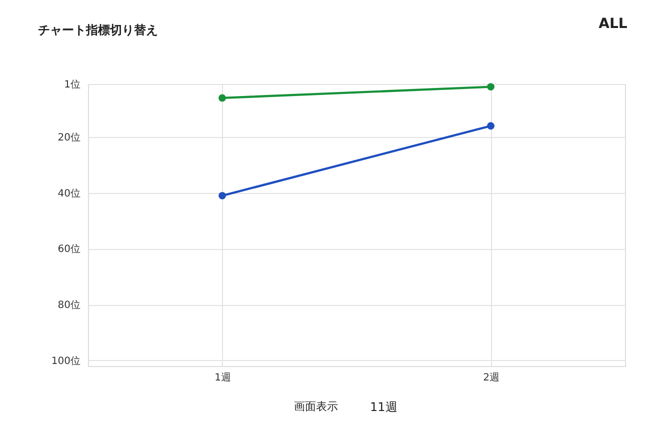 This screenshot has width=650, height=434. I want to click on x-tick-label: 1週, so click(222, 378).